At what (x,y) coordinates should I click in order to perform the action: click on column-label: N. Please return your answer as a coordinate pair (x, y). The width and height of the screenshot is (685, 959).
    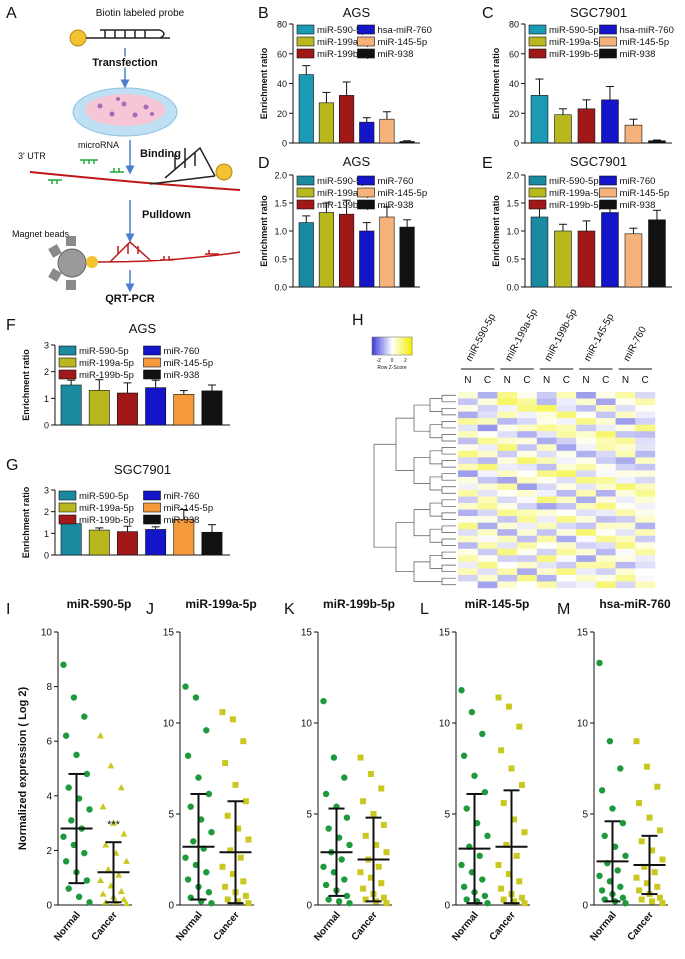
    Looking at the image, I should click on (546, 380).